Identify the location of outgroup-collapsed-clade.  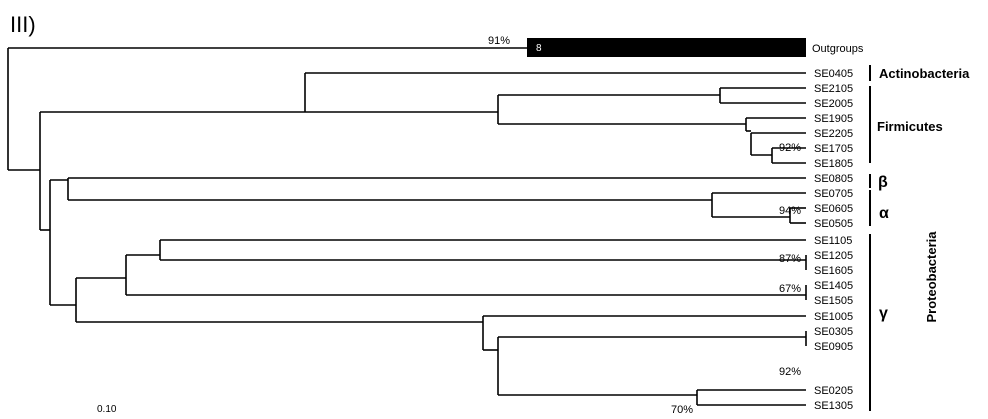
(666, 47).